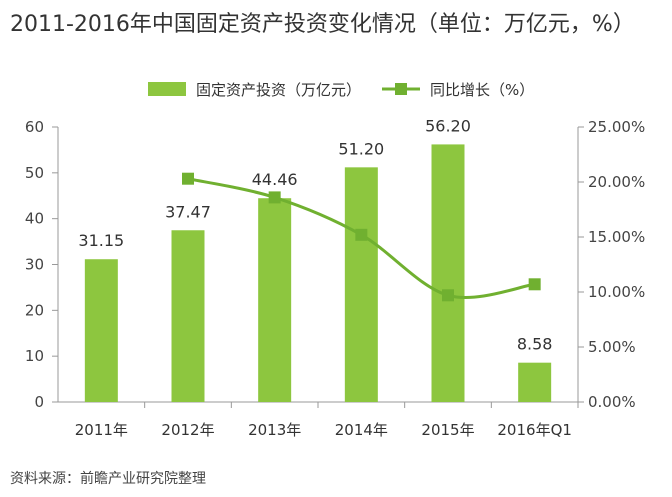 Image resolution: width=672 pixels, height=497 pixels. What do you see at coordinates (34, 265) in the screenshot?
I see `y-left-tick-label: 30` at bounding box center [34, 265].